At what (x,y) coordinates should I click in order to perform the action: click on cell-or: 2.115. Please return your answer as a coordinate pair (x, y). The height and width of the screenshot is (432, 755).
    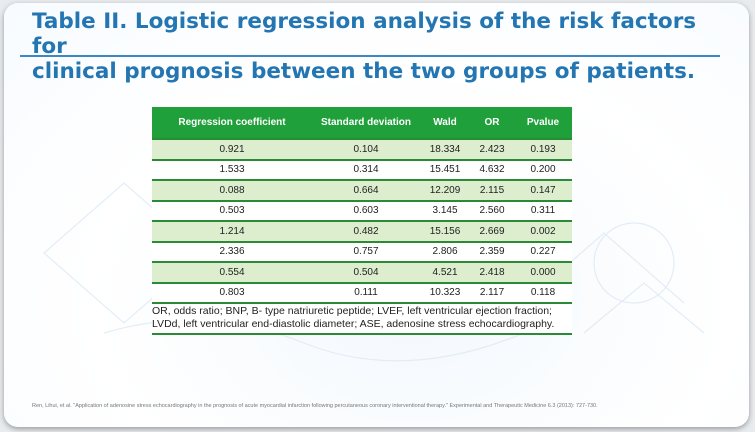
    Looking at the image, I should click on (492, 190).